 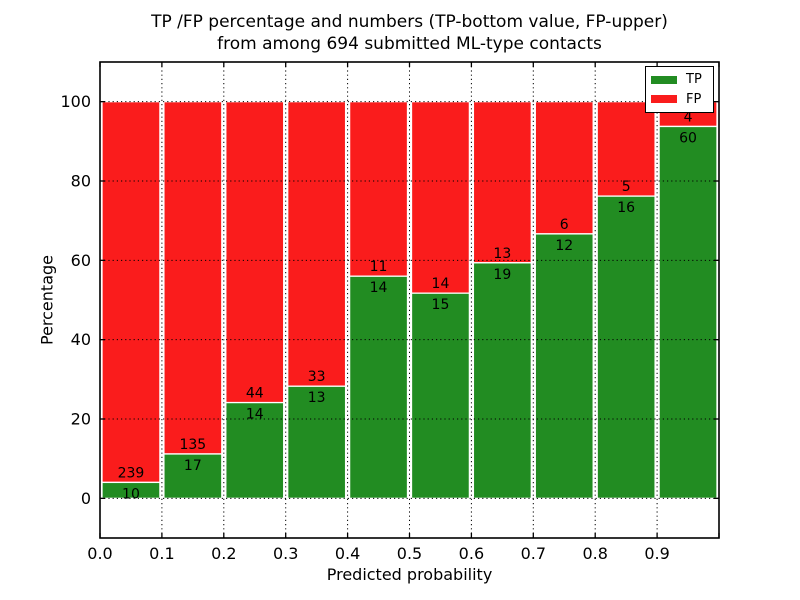 I want to click on fp-count-label: 33, so click(x=317, y=377).